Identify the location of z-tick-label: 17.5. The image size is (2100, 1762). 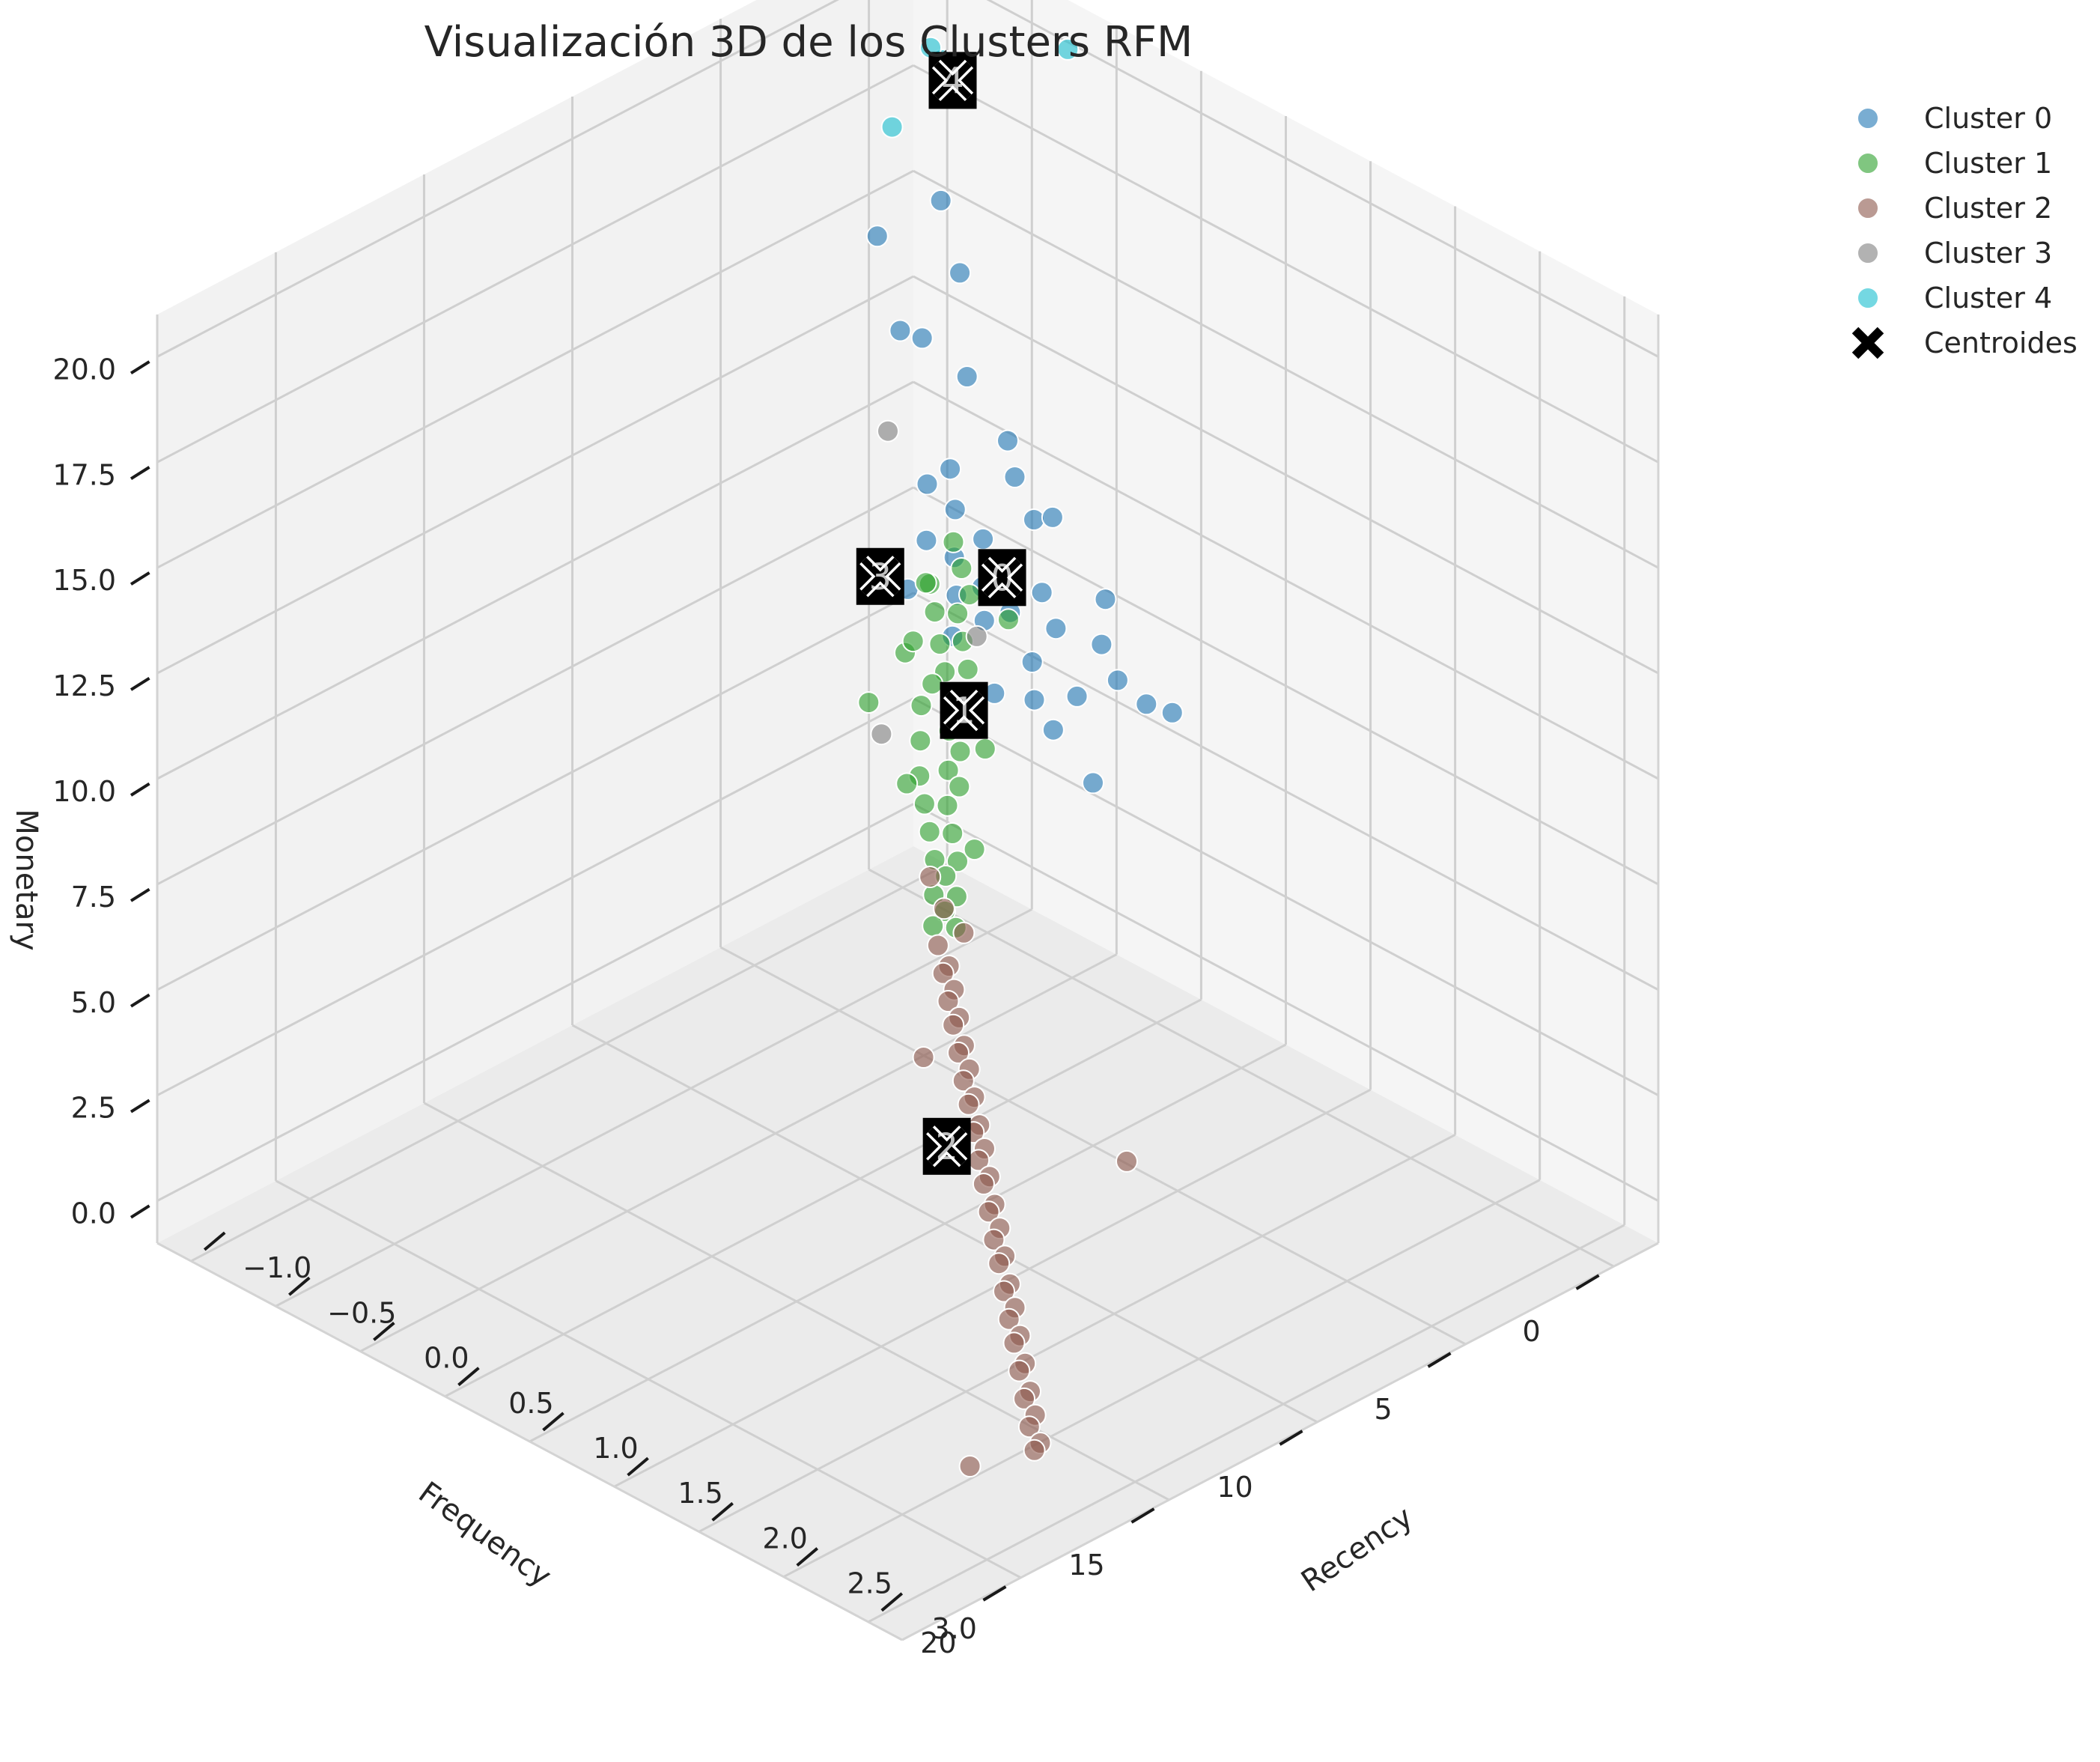
(84, 474).